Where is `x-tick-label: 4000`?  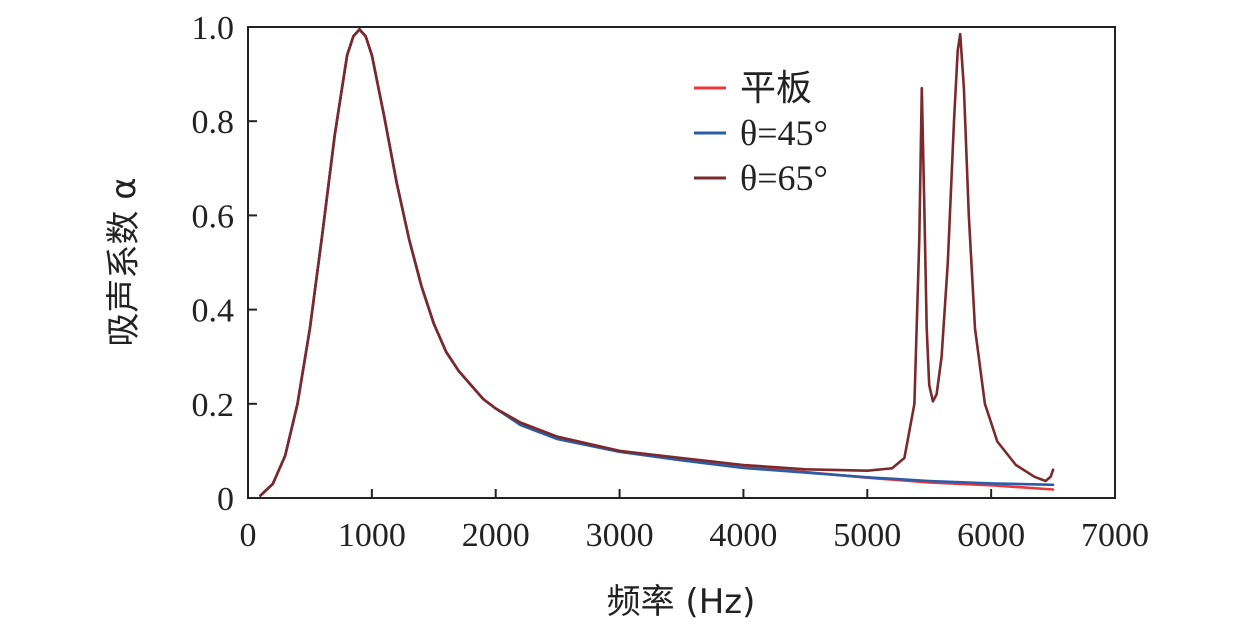 x-tick-label: 4000 is located at coordinates (743, 535).